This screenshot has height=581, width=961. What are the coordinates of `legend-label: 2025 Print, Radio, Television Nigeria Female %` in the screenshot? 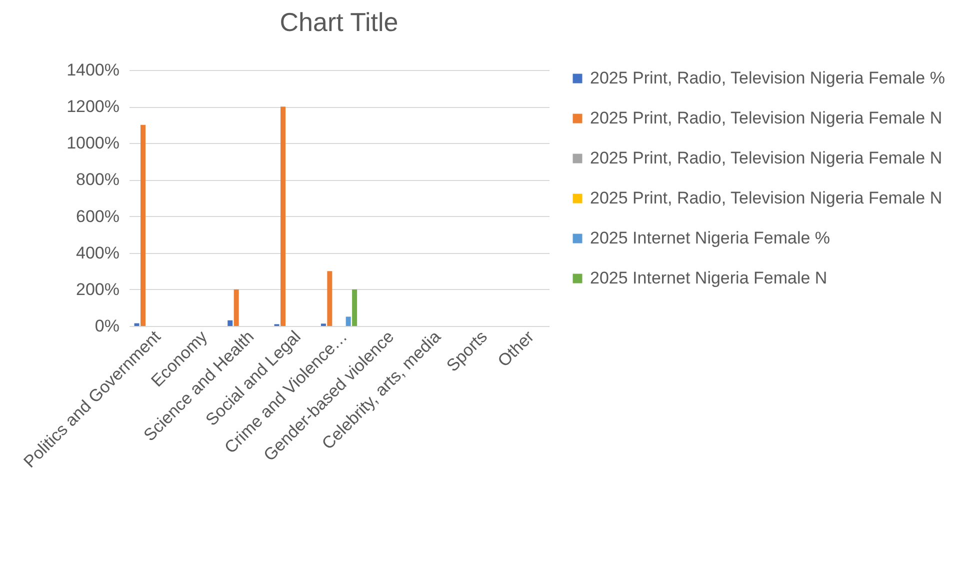 It's located at (767, 78).